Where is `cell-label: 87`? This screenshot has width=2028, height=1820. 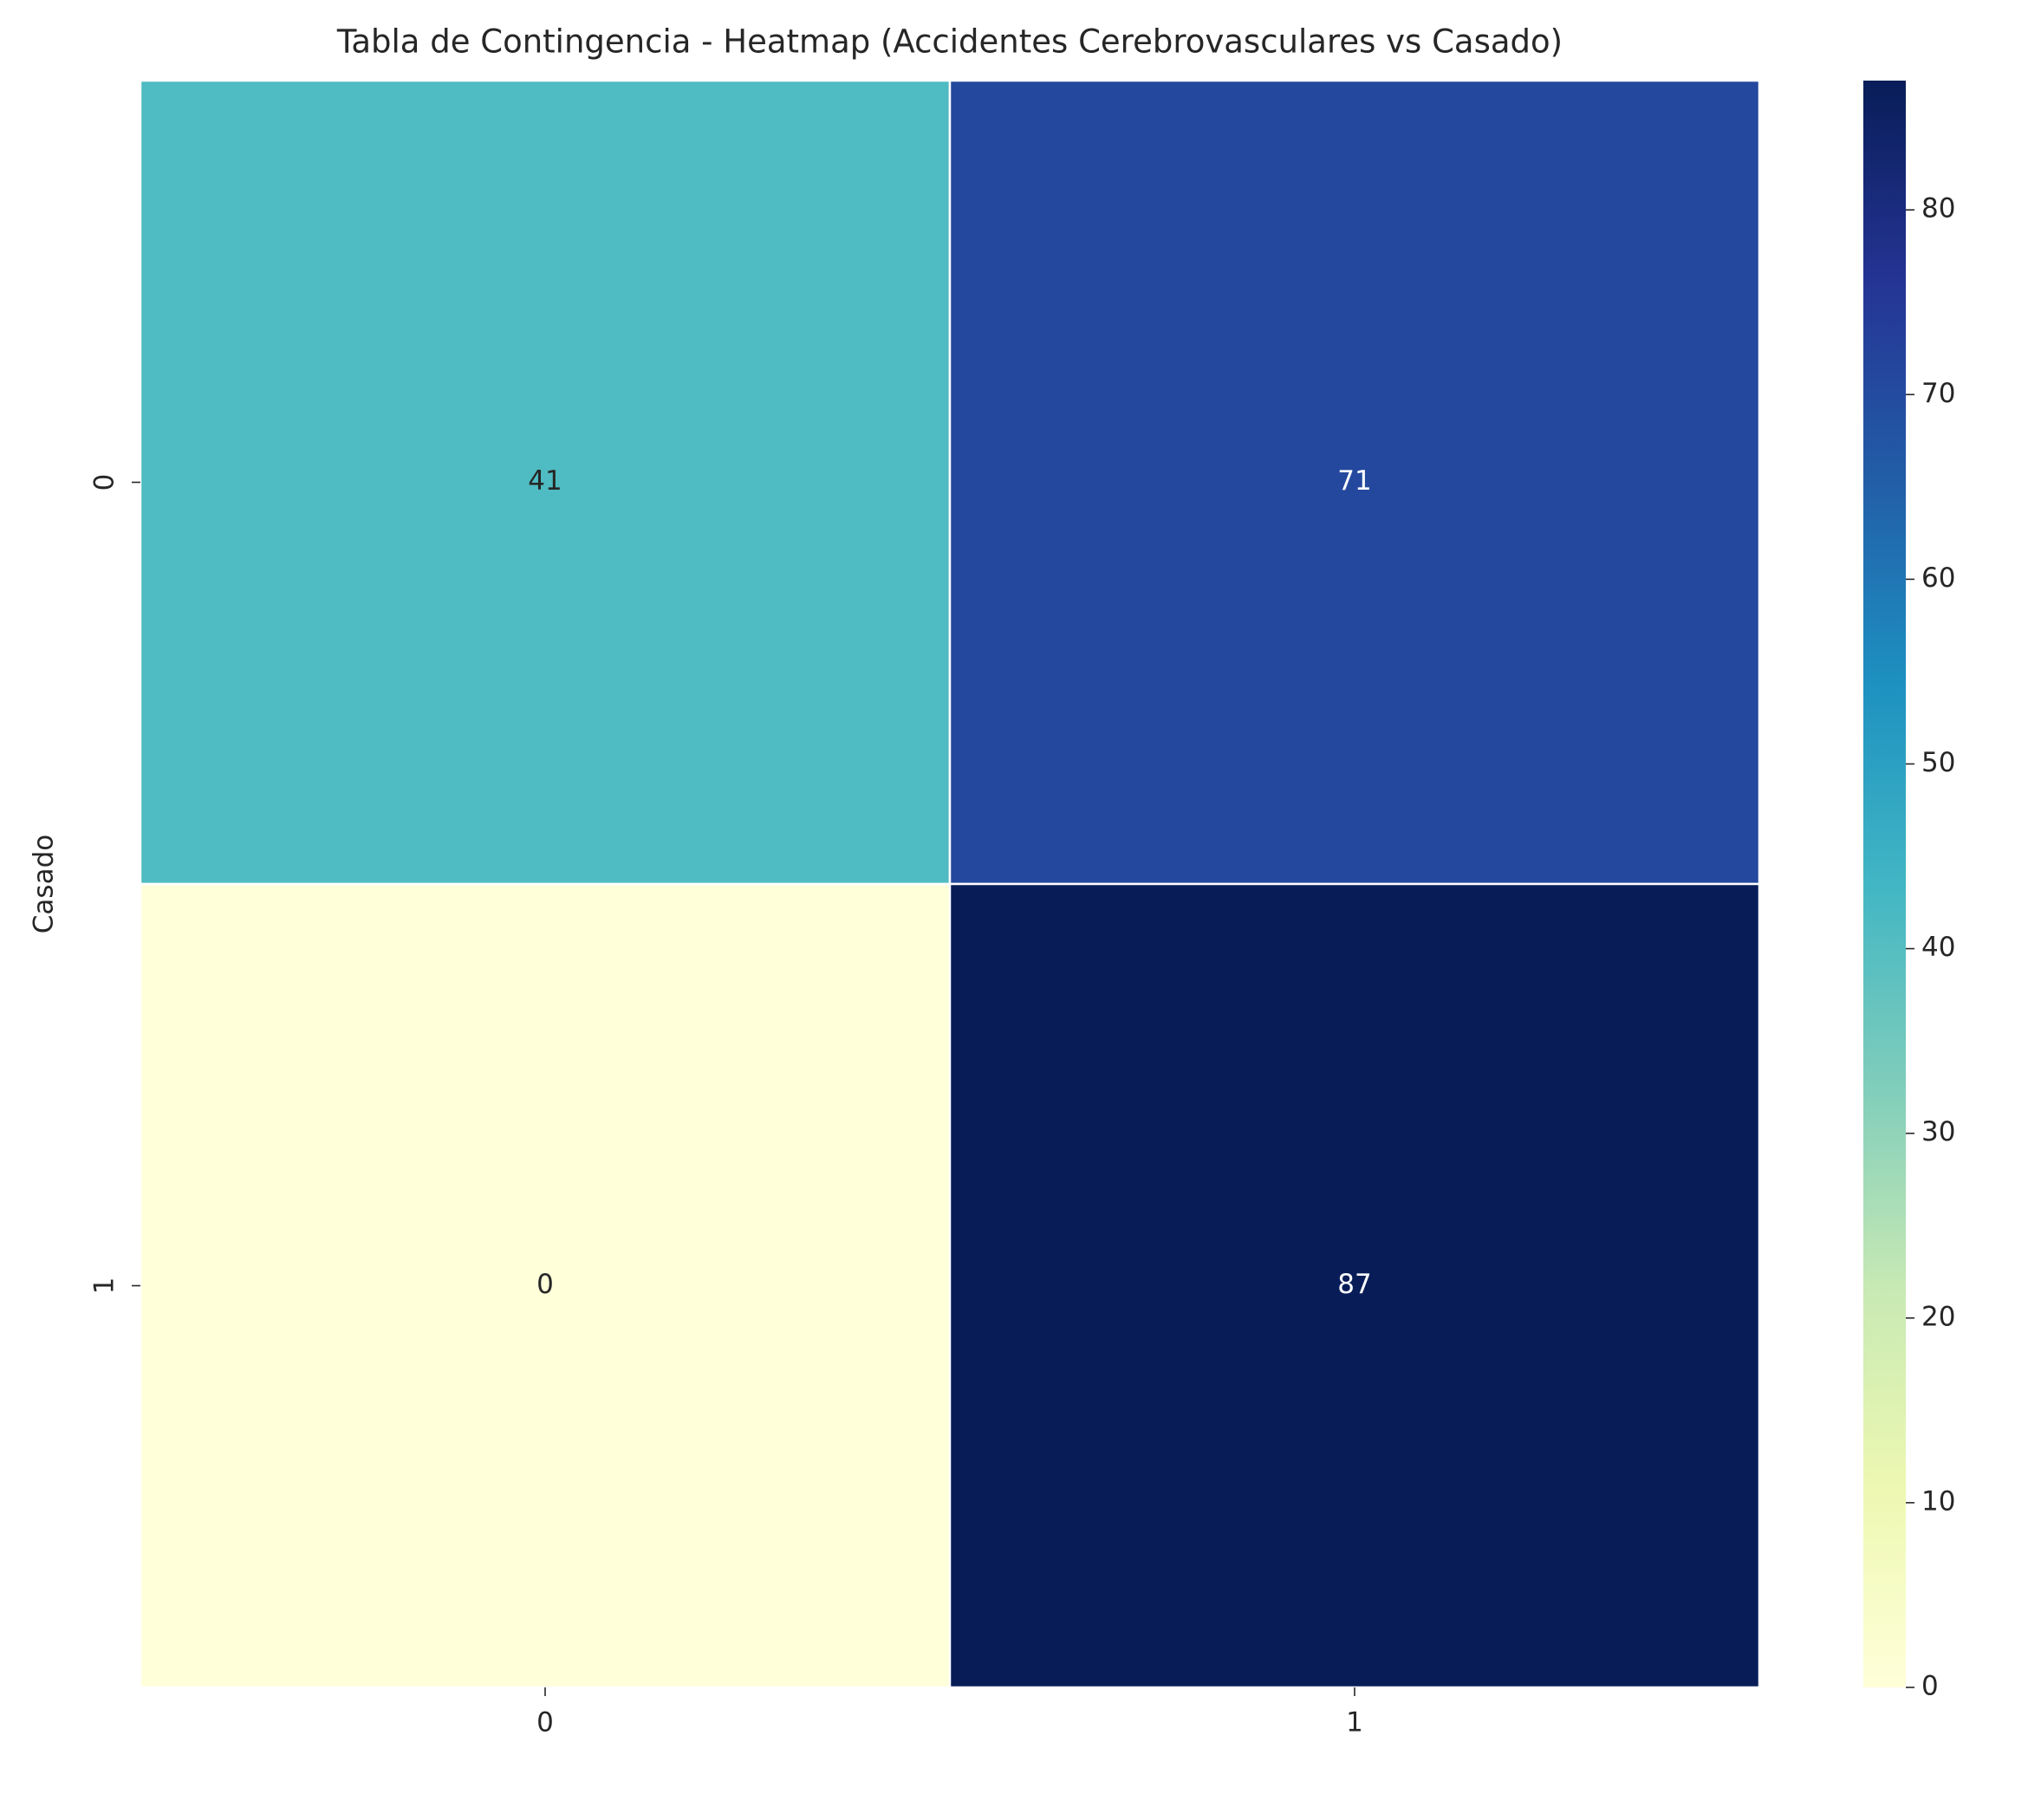
cell-label: 87 is located at coordinates (1354, 1284).